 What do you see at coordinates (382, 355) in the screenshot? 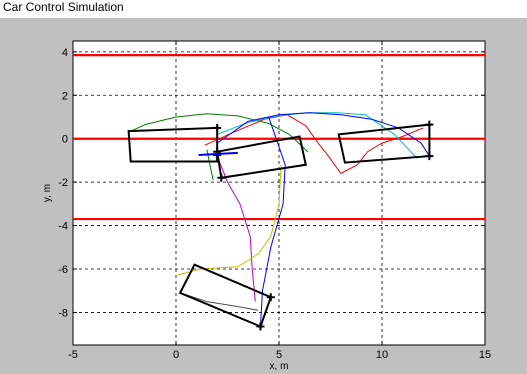
I see `x-tick-label: 10` at bounding box center [382, 355].